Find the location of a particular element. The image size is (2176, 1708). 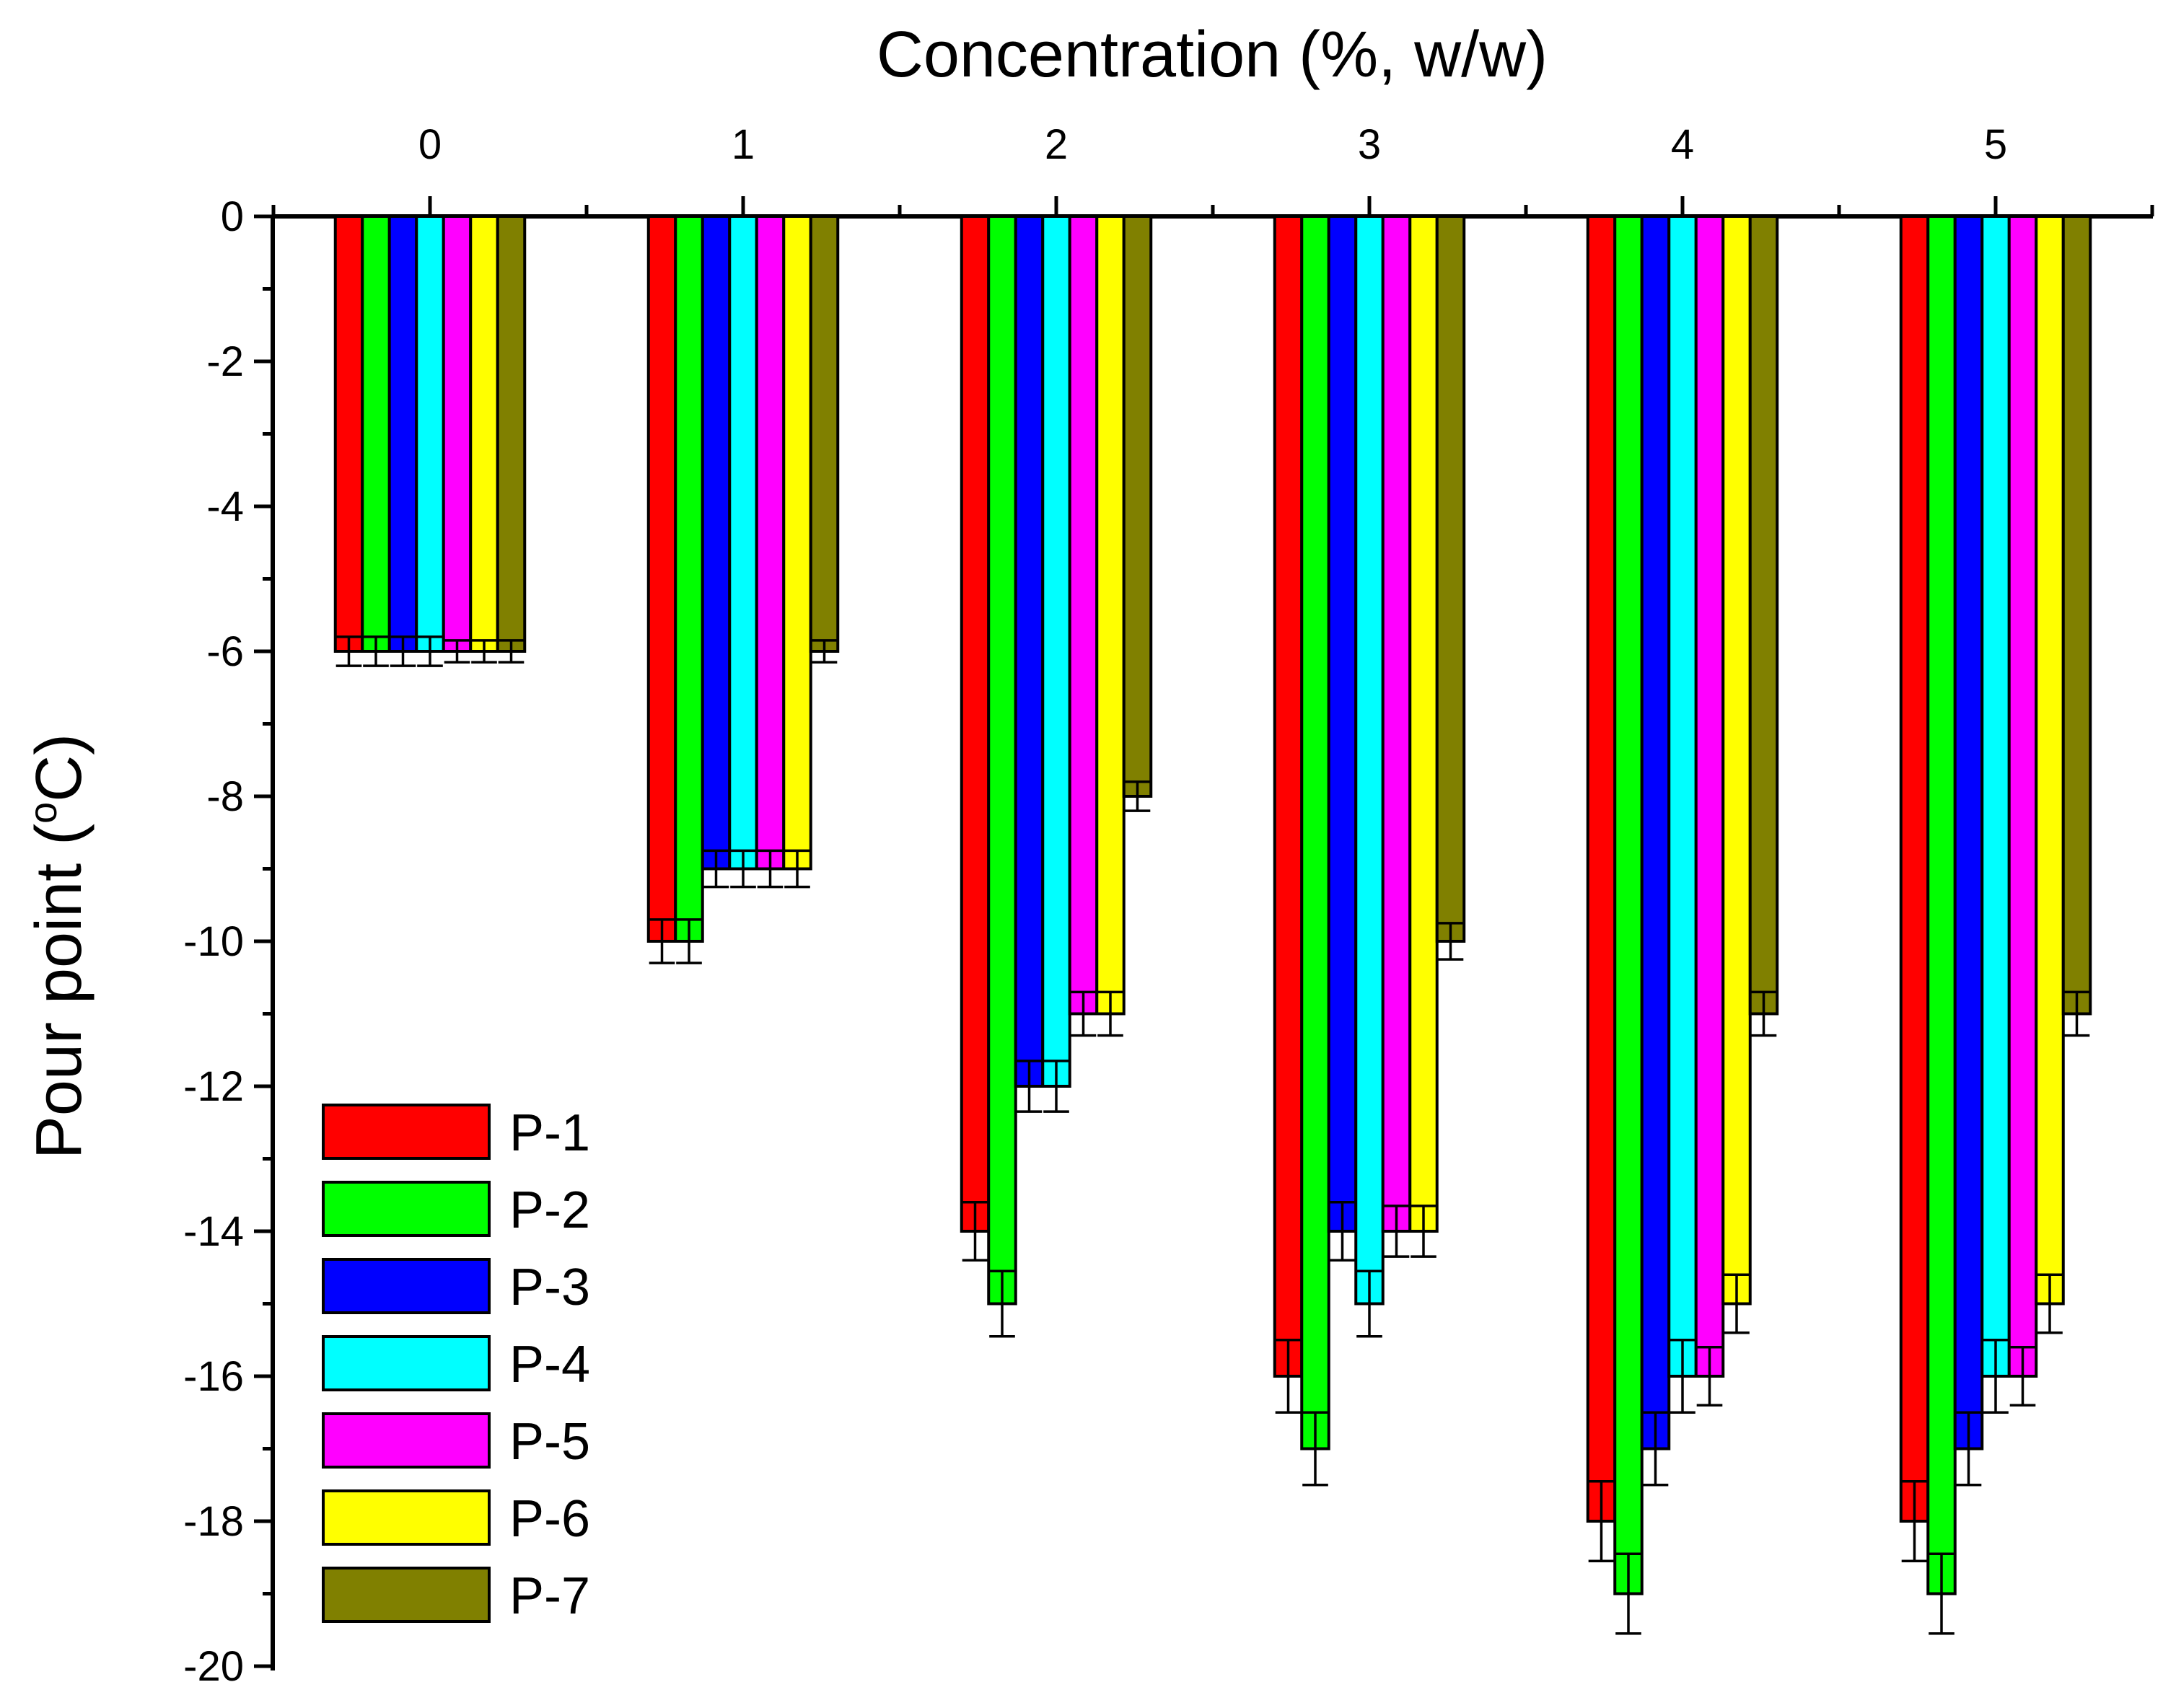

legend: P-1 P-2 P-3 P-4 P-5 P-6 P-7 is located at coordinates (456, 1364).